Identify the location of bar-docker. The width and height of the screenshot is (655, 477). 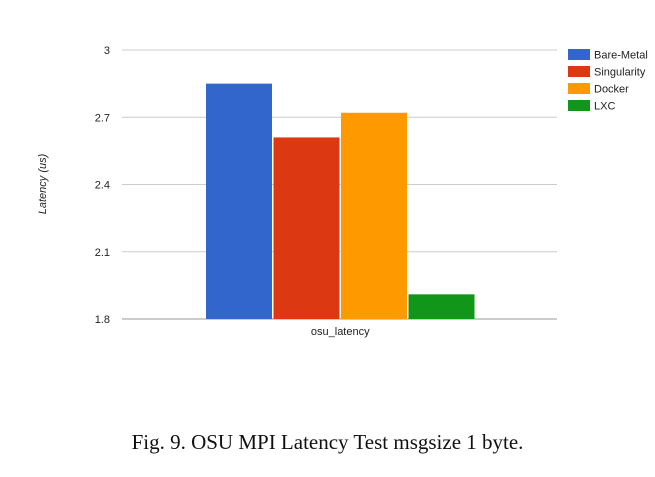
(374, 216).